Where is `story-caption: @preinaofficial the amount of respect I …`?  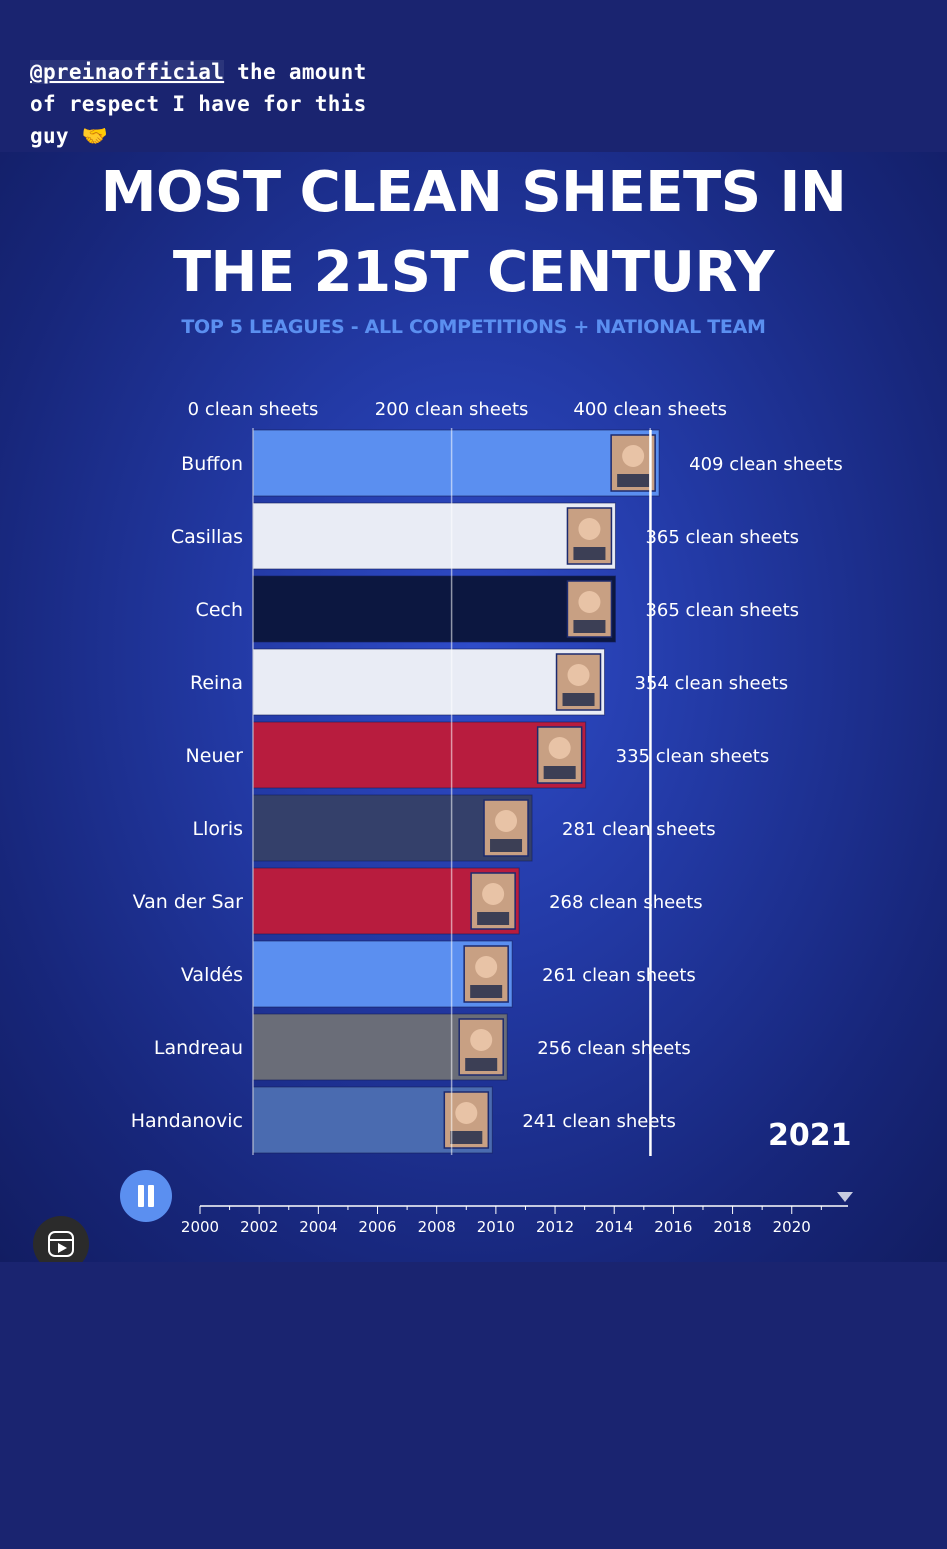 story-caption: @preinaofficial the amount of respect I … is located at coordinates (250, 104).